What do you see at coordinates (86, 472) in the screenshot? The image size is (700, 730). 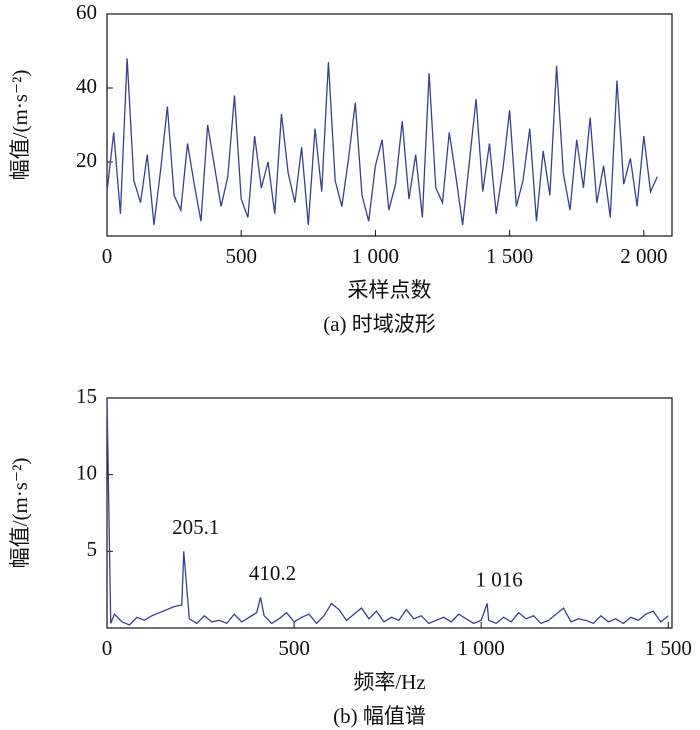 I see `y-tick-label: 10` at bounding box center [86, 472].